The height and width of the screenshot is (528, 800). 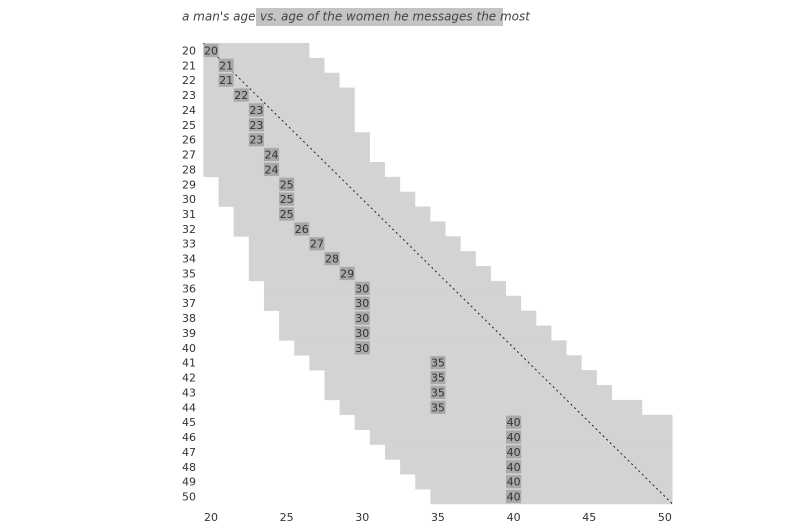 What do you see at coordinates (189, 482) in the screenshot?
I see `y-tick-label: 49` at bounding box center [189, 482].